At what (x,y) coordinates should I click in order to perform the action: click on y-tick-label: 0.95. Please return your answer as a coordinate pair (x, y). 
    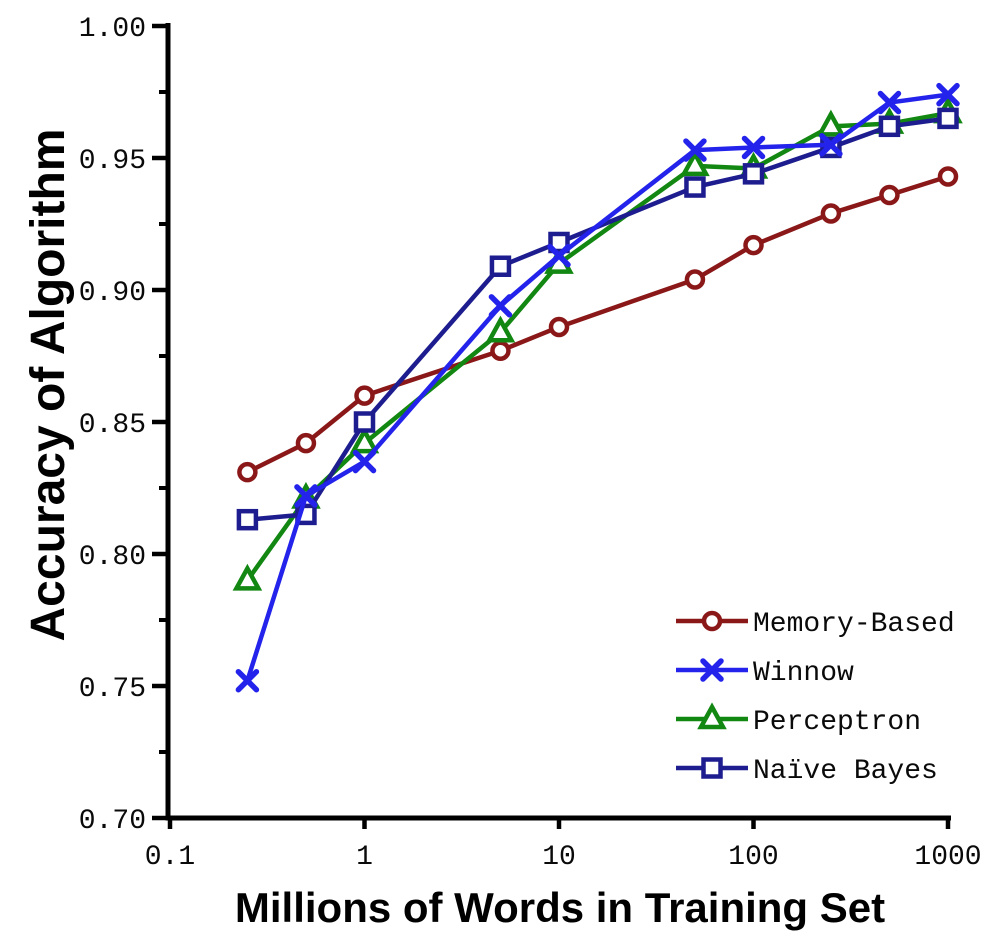
    Looking at the image, I should click on (112, 161).